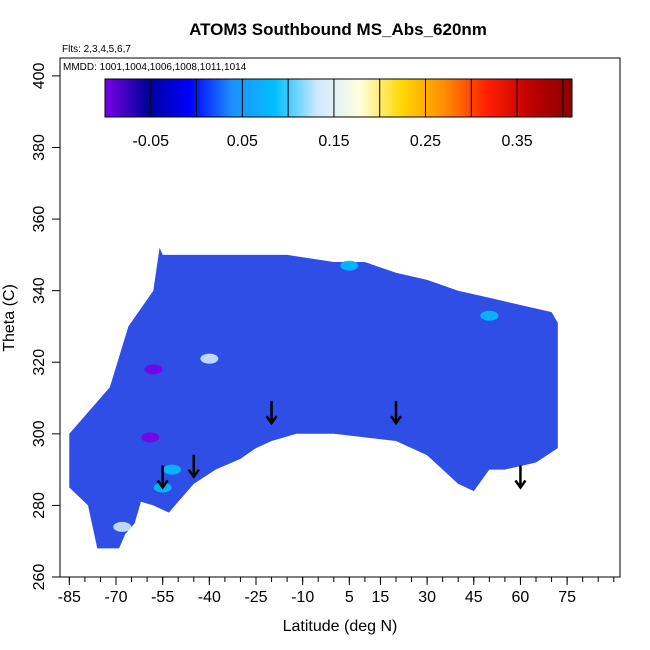 The height and width of the screenshot is (650, 650). What do you see at coordinates (45, 326) in the screenshot?
I see `y-axis: 260 280 300 320 340 360 380 400` at bounding box center [45, 326].